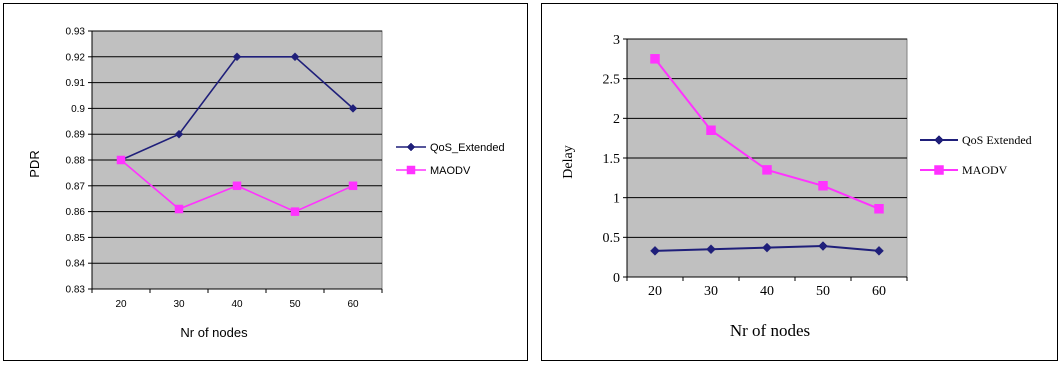  What do you see at coordinates (76, 290) in the screenshot?
I see `y-tick-label: 0.83` at bounding box center [76, 290].